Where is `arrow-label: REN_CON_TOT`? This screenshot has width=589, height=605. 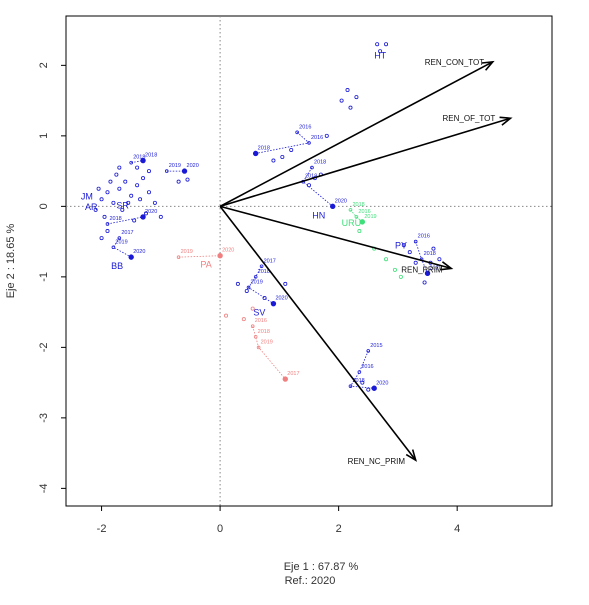
arrow-label: REN_CON_TOT is located at coordinates (455, 62).